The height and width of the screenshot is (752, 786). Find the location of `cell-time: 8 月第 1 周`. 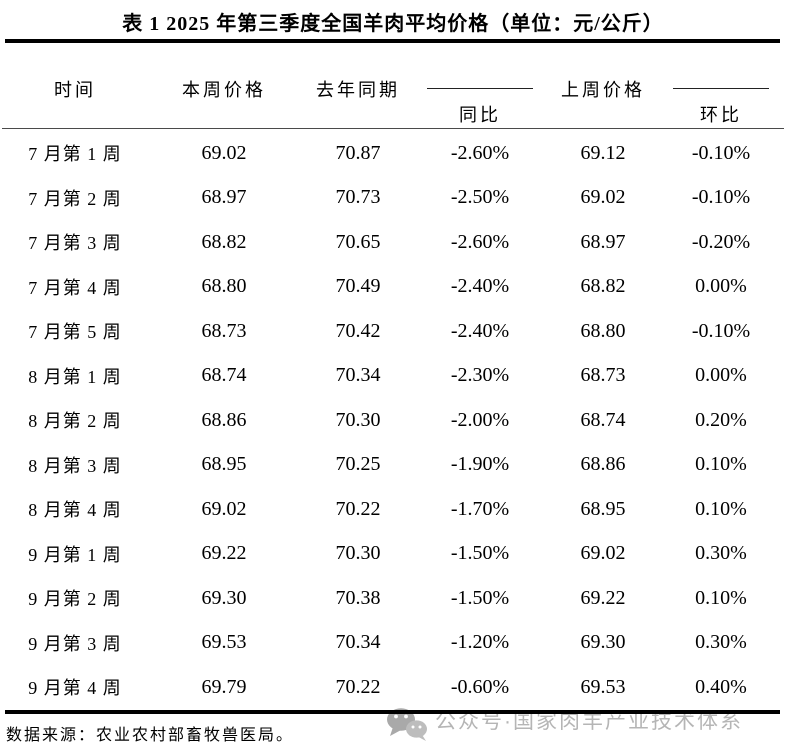

cell-time: 8 月第 1 周 is located at coordinates (75, 376).